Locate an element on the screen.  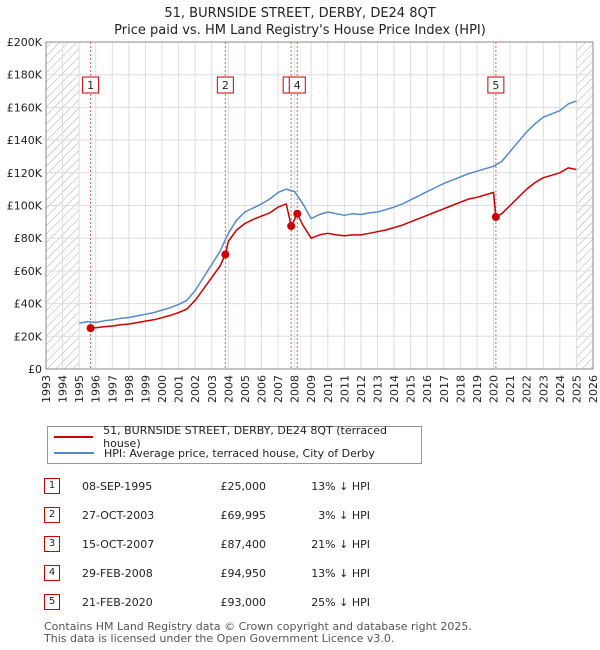
sale-number-label: 1 is located at coordinates (90, 85).